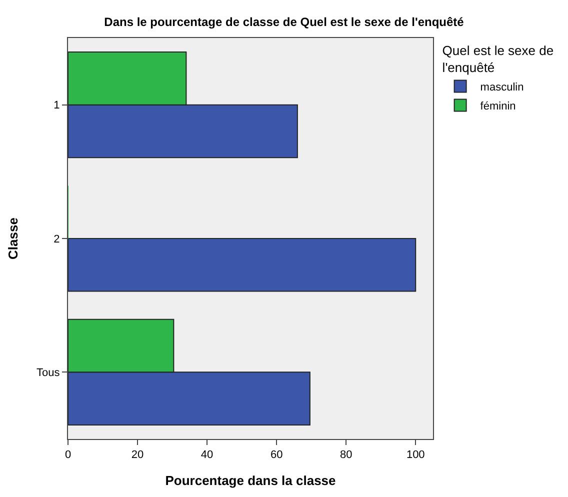 The height and width of the screenshot is (497, 568). I want to click on x-tick-label: 100, so click(415, 455).